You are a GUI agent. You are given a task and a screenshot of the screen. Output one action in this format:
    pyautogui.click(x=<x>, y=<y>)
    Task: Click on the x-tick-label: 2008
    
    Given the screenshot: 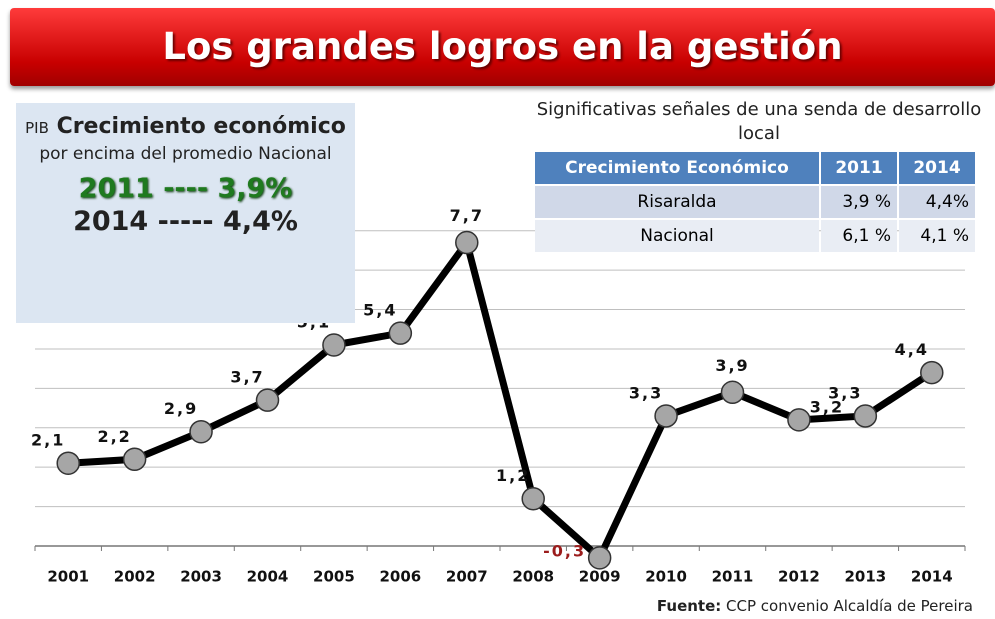 What is the action you would take?
    pyautogui.click(x=533, y=577)
    